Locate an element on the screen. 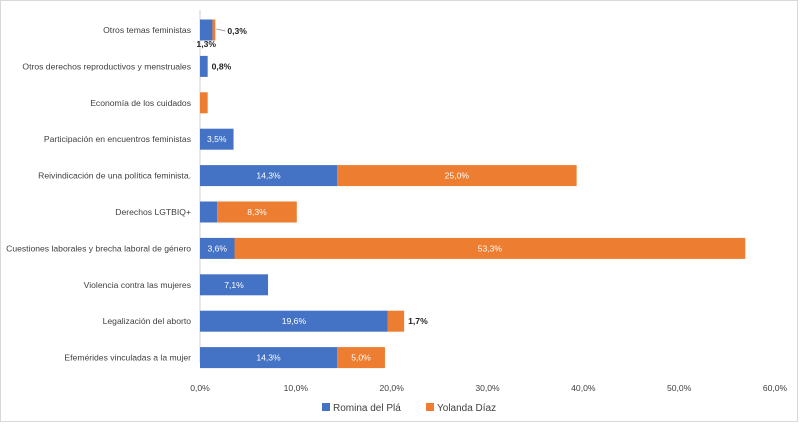  data-label: 3,6% is located at coordinates (217, 248).